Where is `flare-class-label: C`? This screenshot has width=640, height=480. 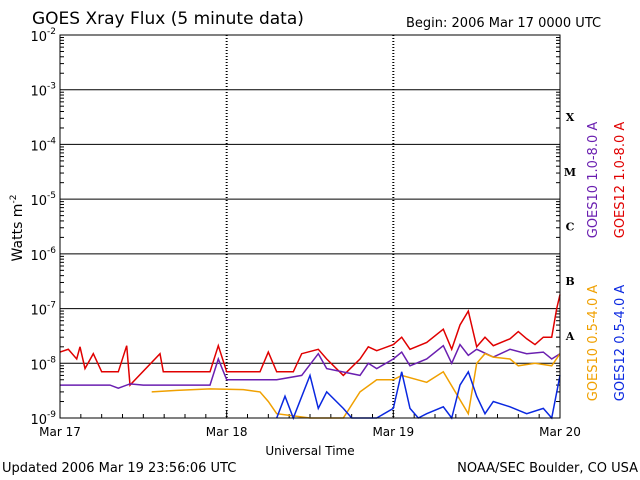 flare-class-label: C is located at coordinates (570, 227).